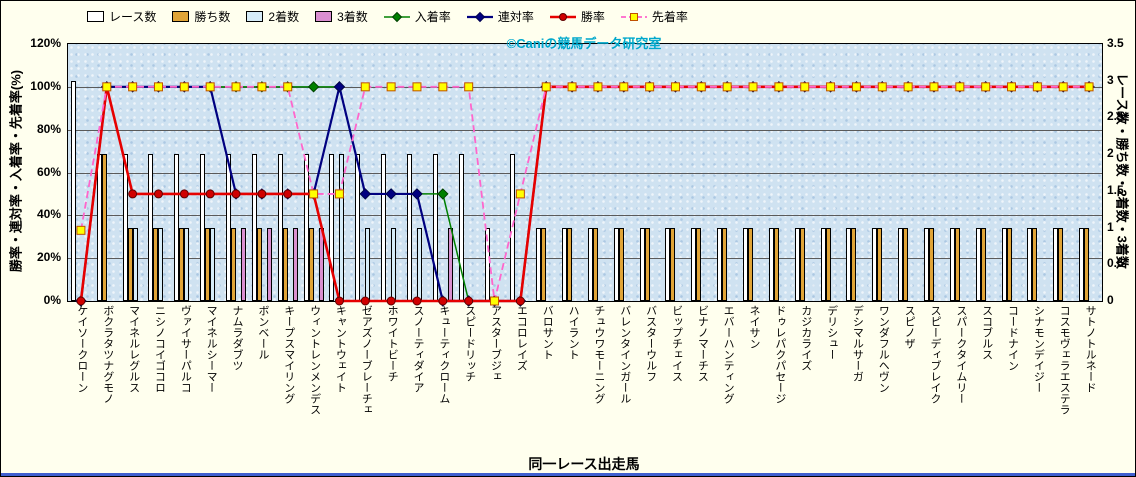  What do you see at coordinates (521, 338) in the screenshot?
I see `category-label: エコロレイズ` at bounding box center [521, 338].